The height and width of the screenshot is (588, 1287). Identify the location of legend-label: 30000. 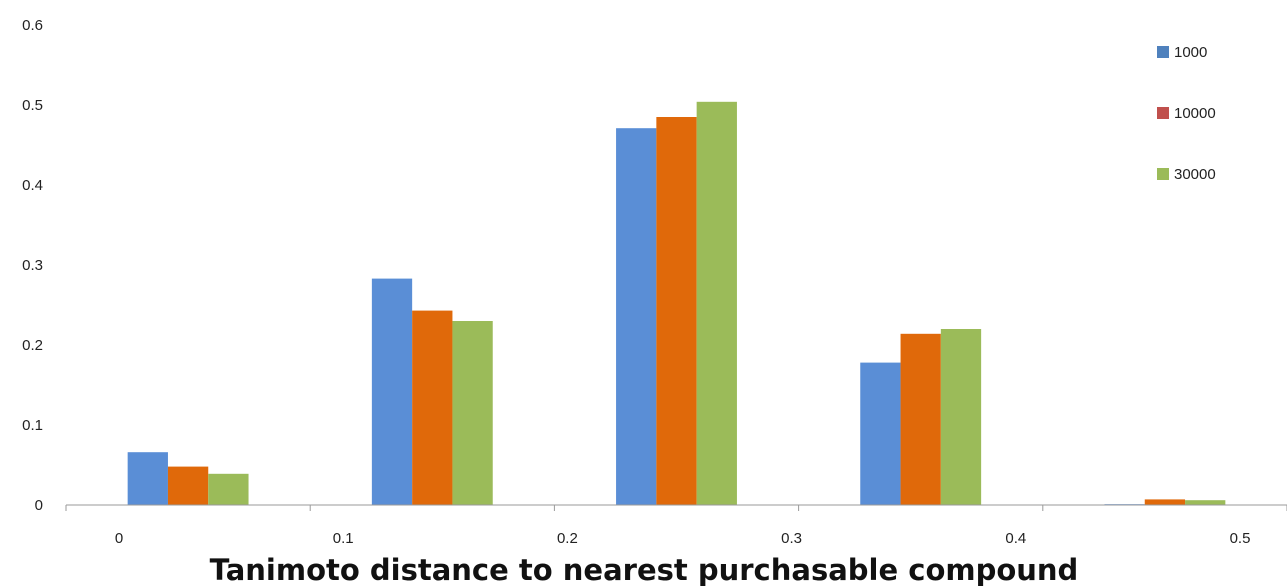
(1195, 174).